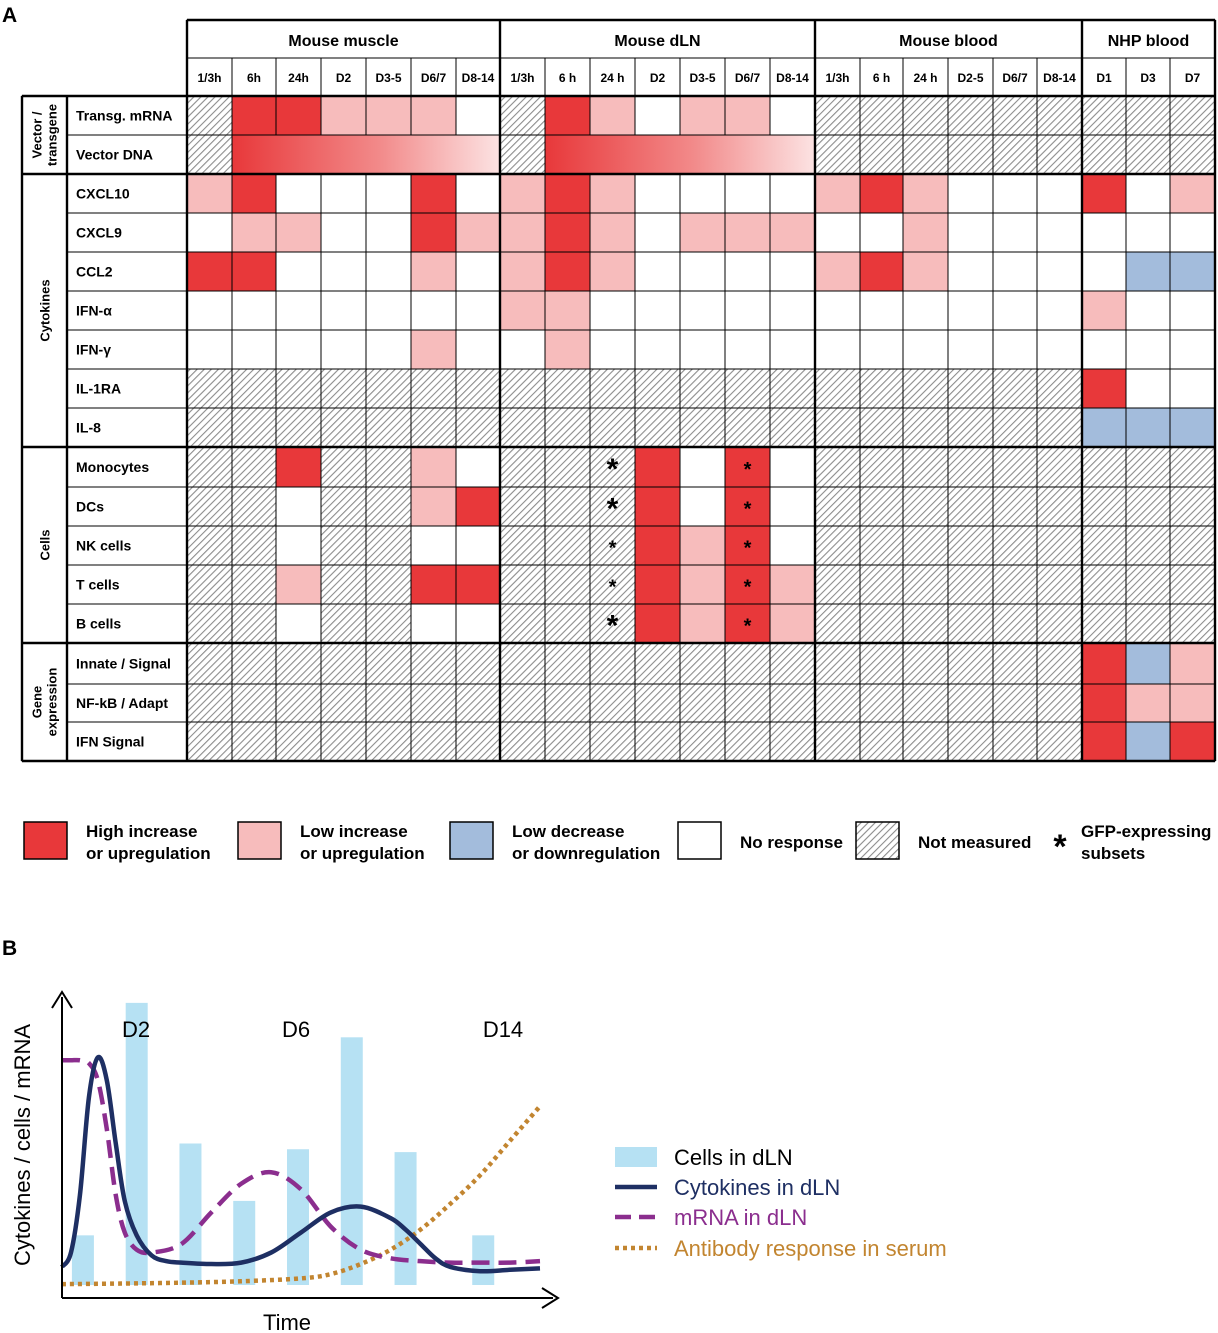 This screenshot has width=1218, height=1333. Describe the element at coordinates (99, 233) in the screenshot. I see `row-label: CXCL9` at that location.